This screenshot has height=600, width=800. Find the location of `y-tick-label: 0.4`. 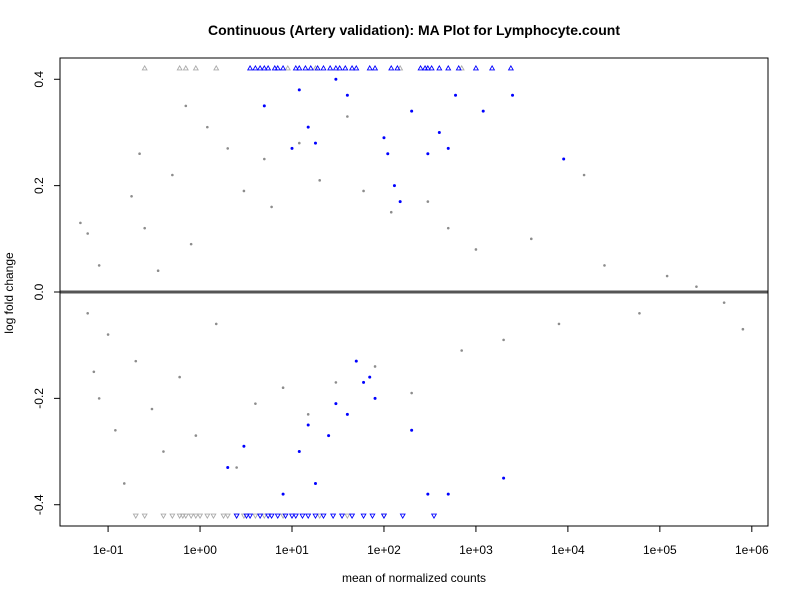

y-tick-label: 0.4 is located at coordinates (39, 79).